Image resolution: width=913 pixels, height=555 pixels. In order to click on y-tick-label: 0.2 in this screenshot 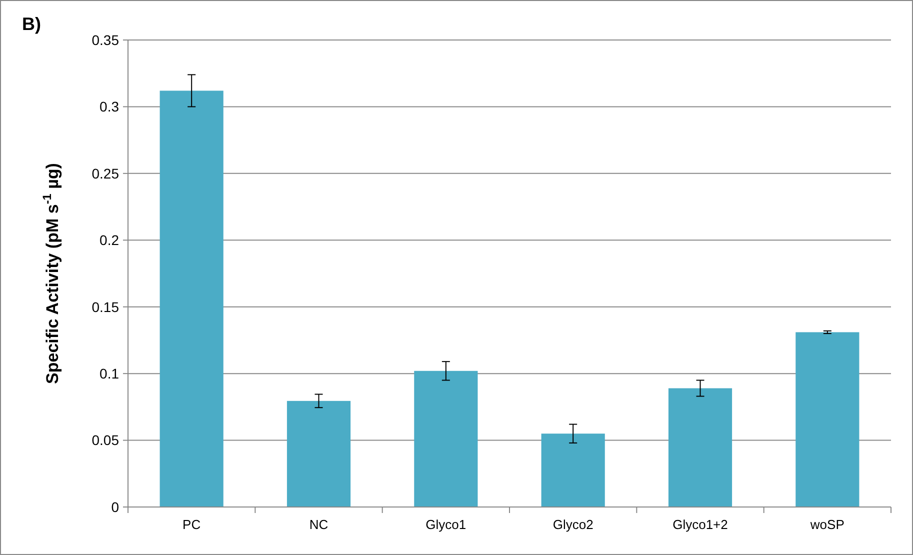, I will do `click(110, 240)`.